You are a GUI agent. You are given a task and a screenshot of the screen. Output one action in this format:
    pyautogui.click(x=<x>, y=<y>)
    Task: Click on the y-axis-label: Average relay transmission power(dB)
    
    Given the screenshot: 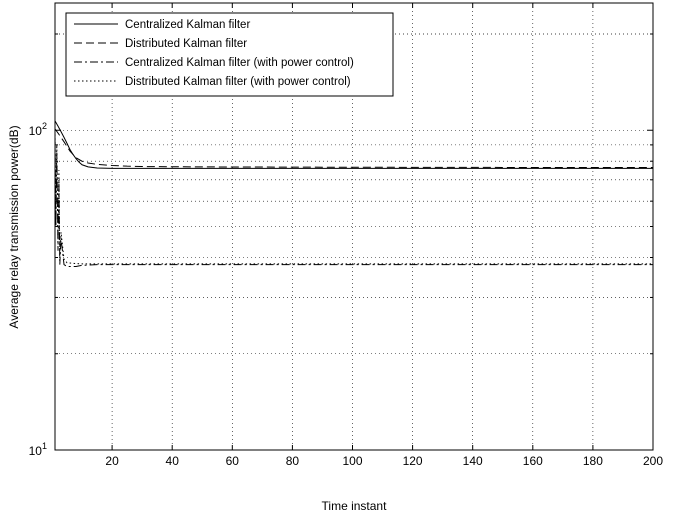 What is the action you would take?
    pyautogui.click(x=14, y=226)
    